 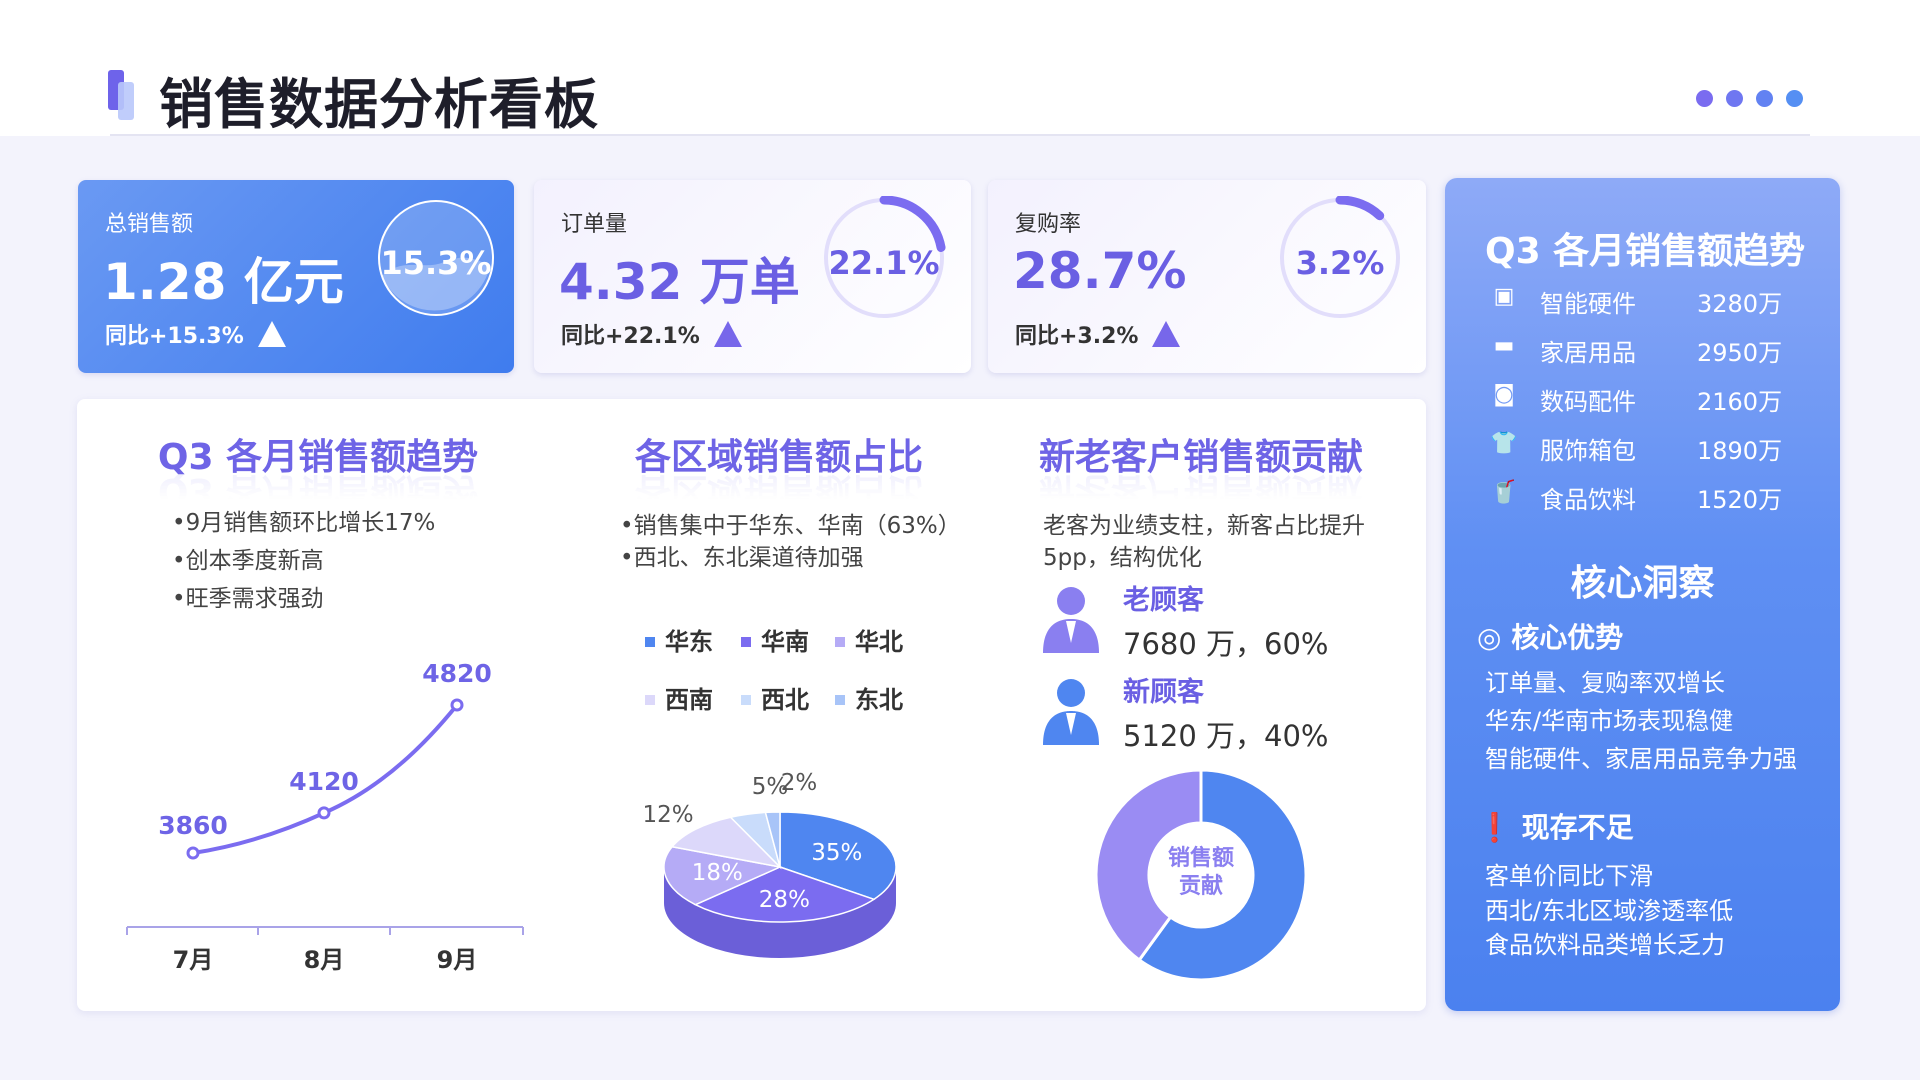 I want to click on legend-item: 西北, so click(x=775, y=697).